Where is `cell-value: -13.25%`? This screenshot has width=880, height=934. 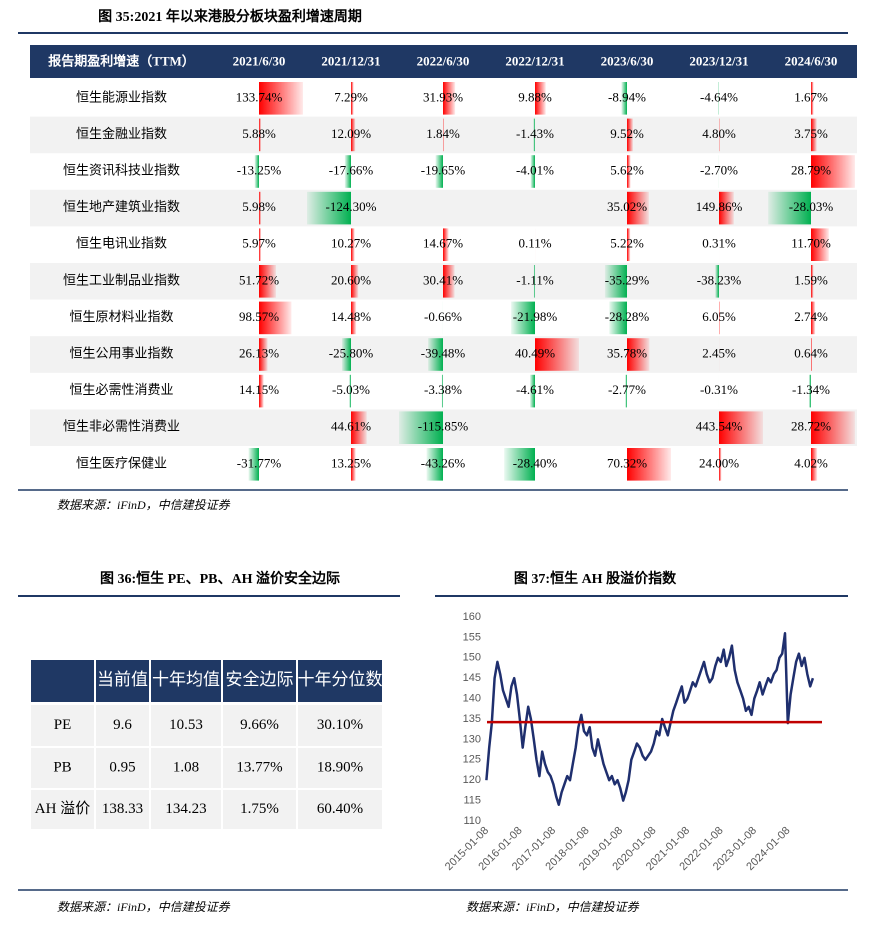
cell-value: -13.25% is located at coordinates (259, 169).